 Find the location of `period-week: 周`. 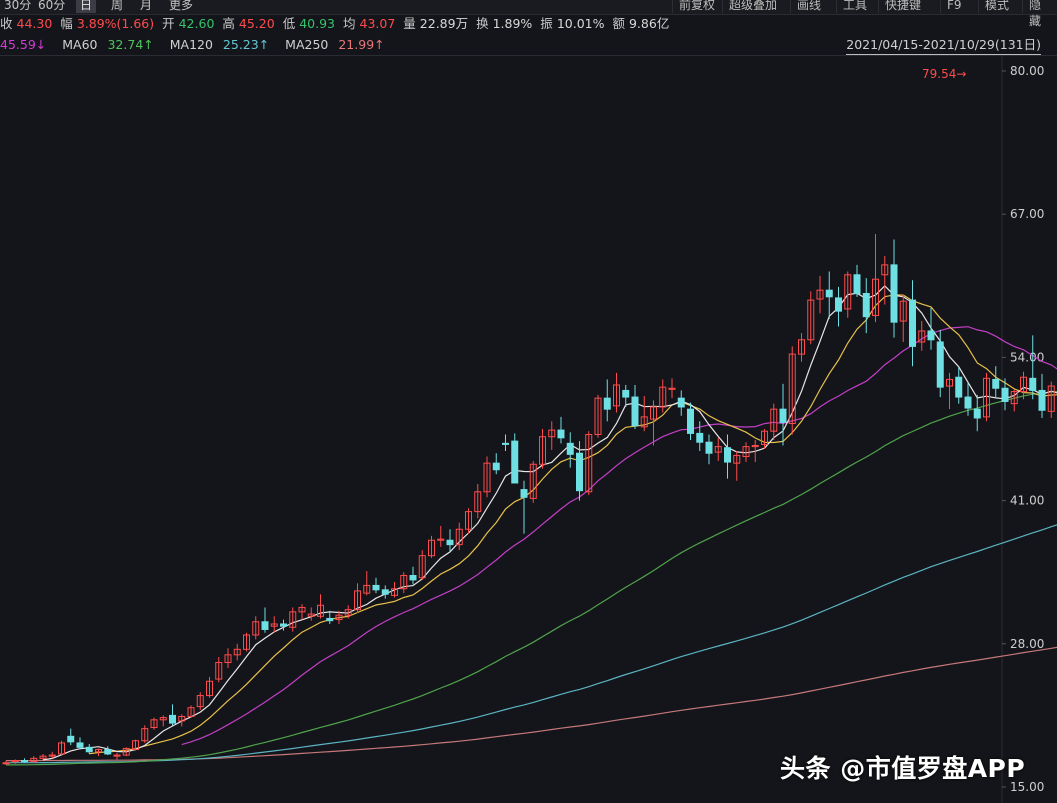

period-week: 周 is located at coordinates (117, 6).